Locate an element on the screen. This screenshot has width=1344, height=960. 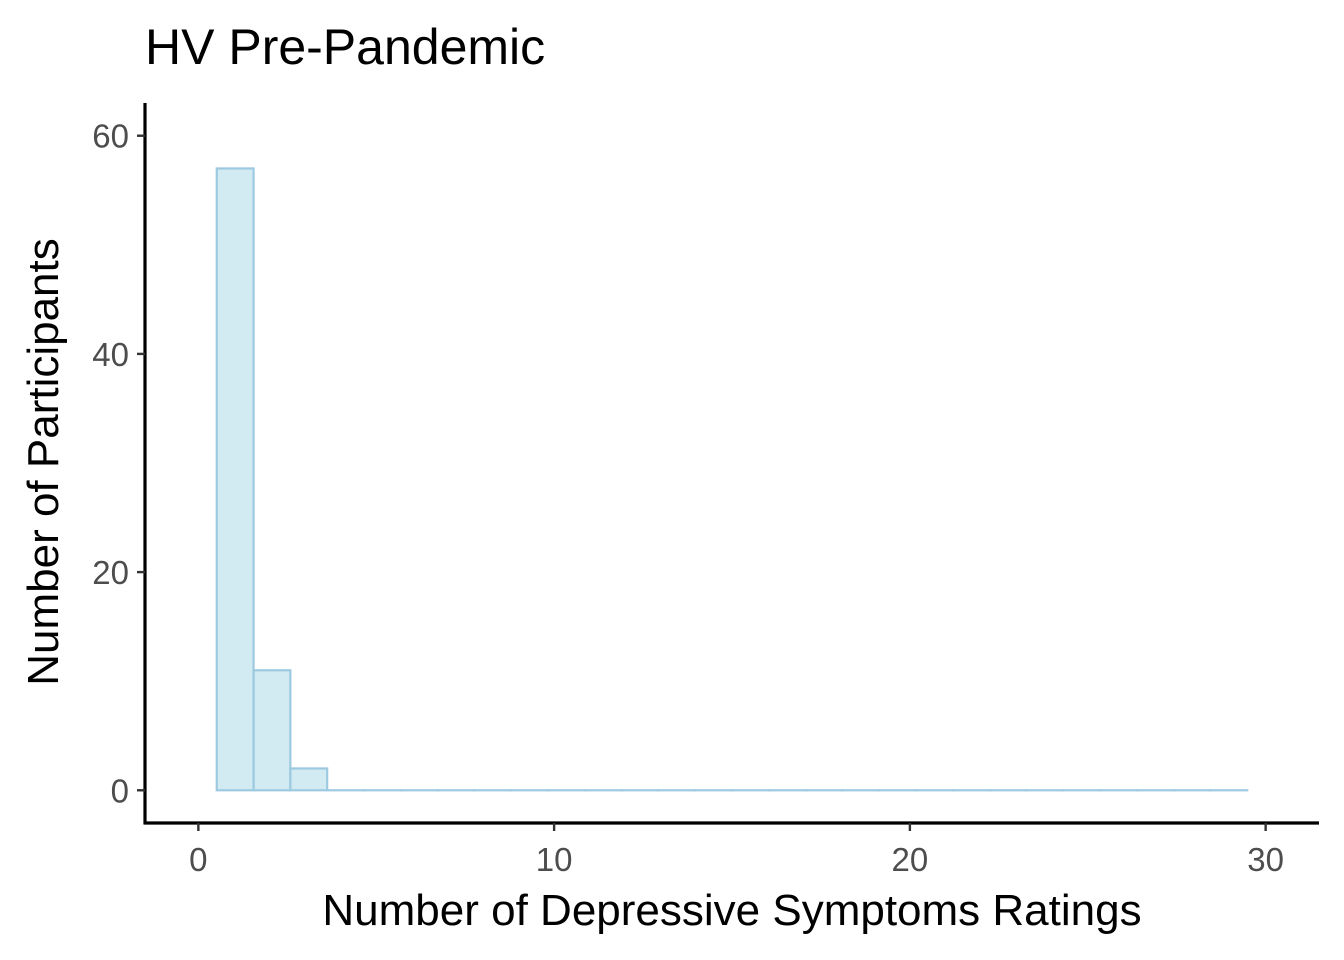
y-axis-ticks: 0 20 40 60 is located at coordinates (118, 463).